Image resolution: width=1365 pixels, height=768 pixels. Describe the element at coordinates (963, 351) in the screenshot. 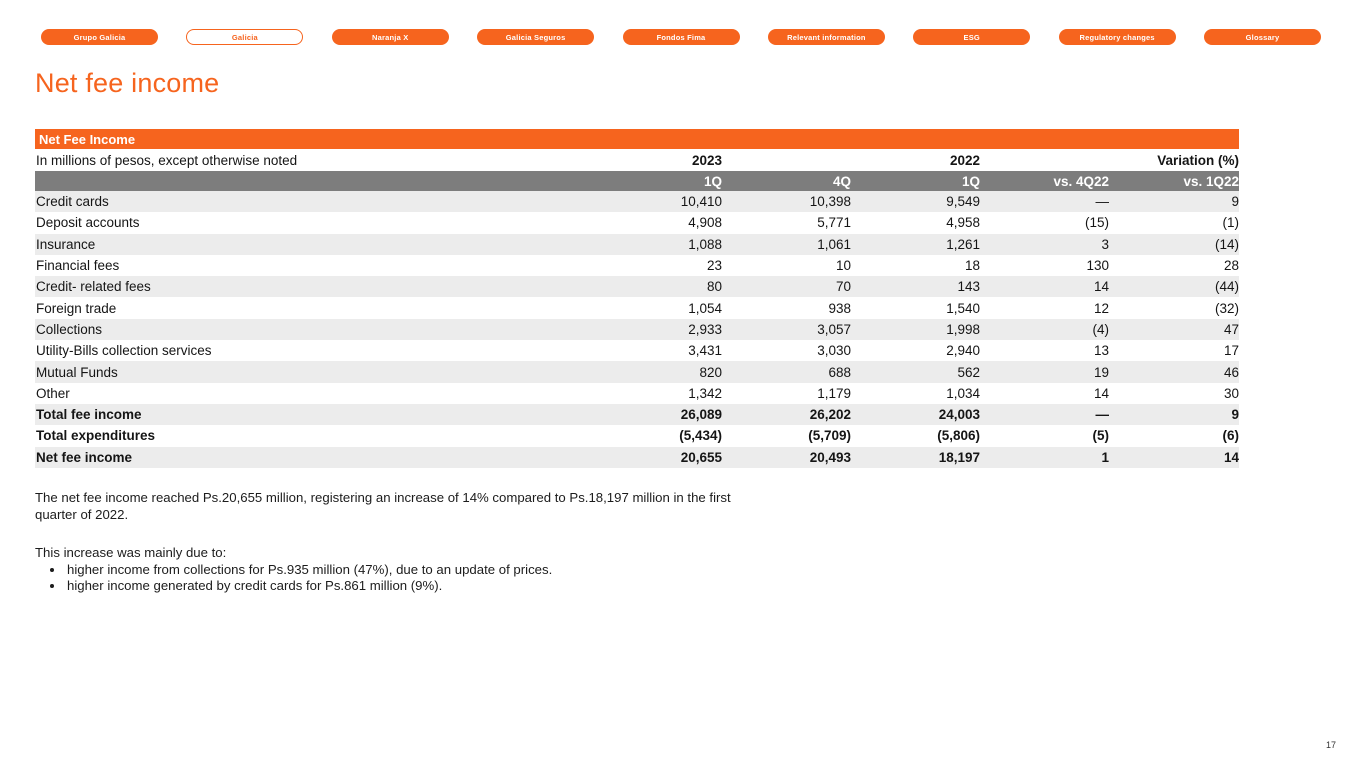

I see `cell-value: 2,940` at that location.